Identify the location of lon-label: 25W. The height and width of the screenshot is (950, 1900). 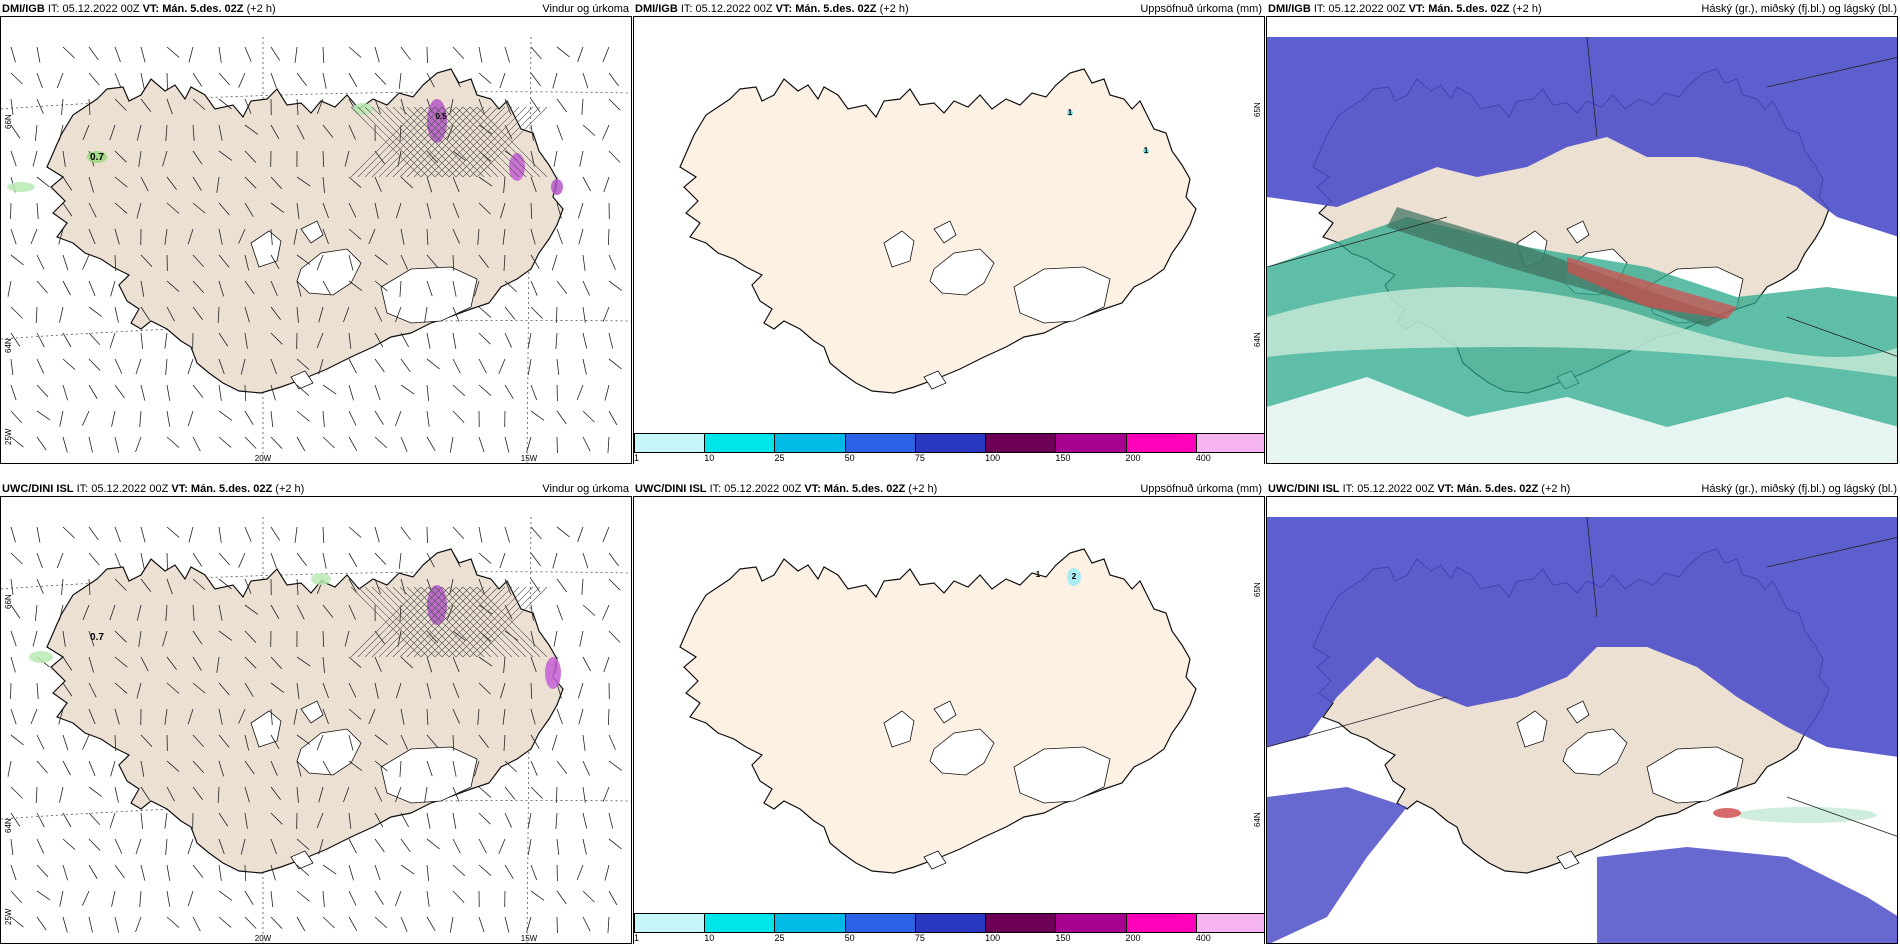
(8, 916).